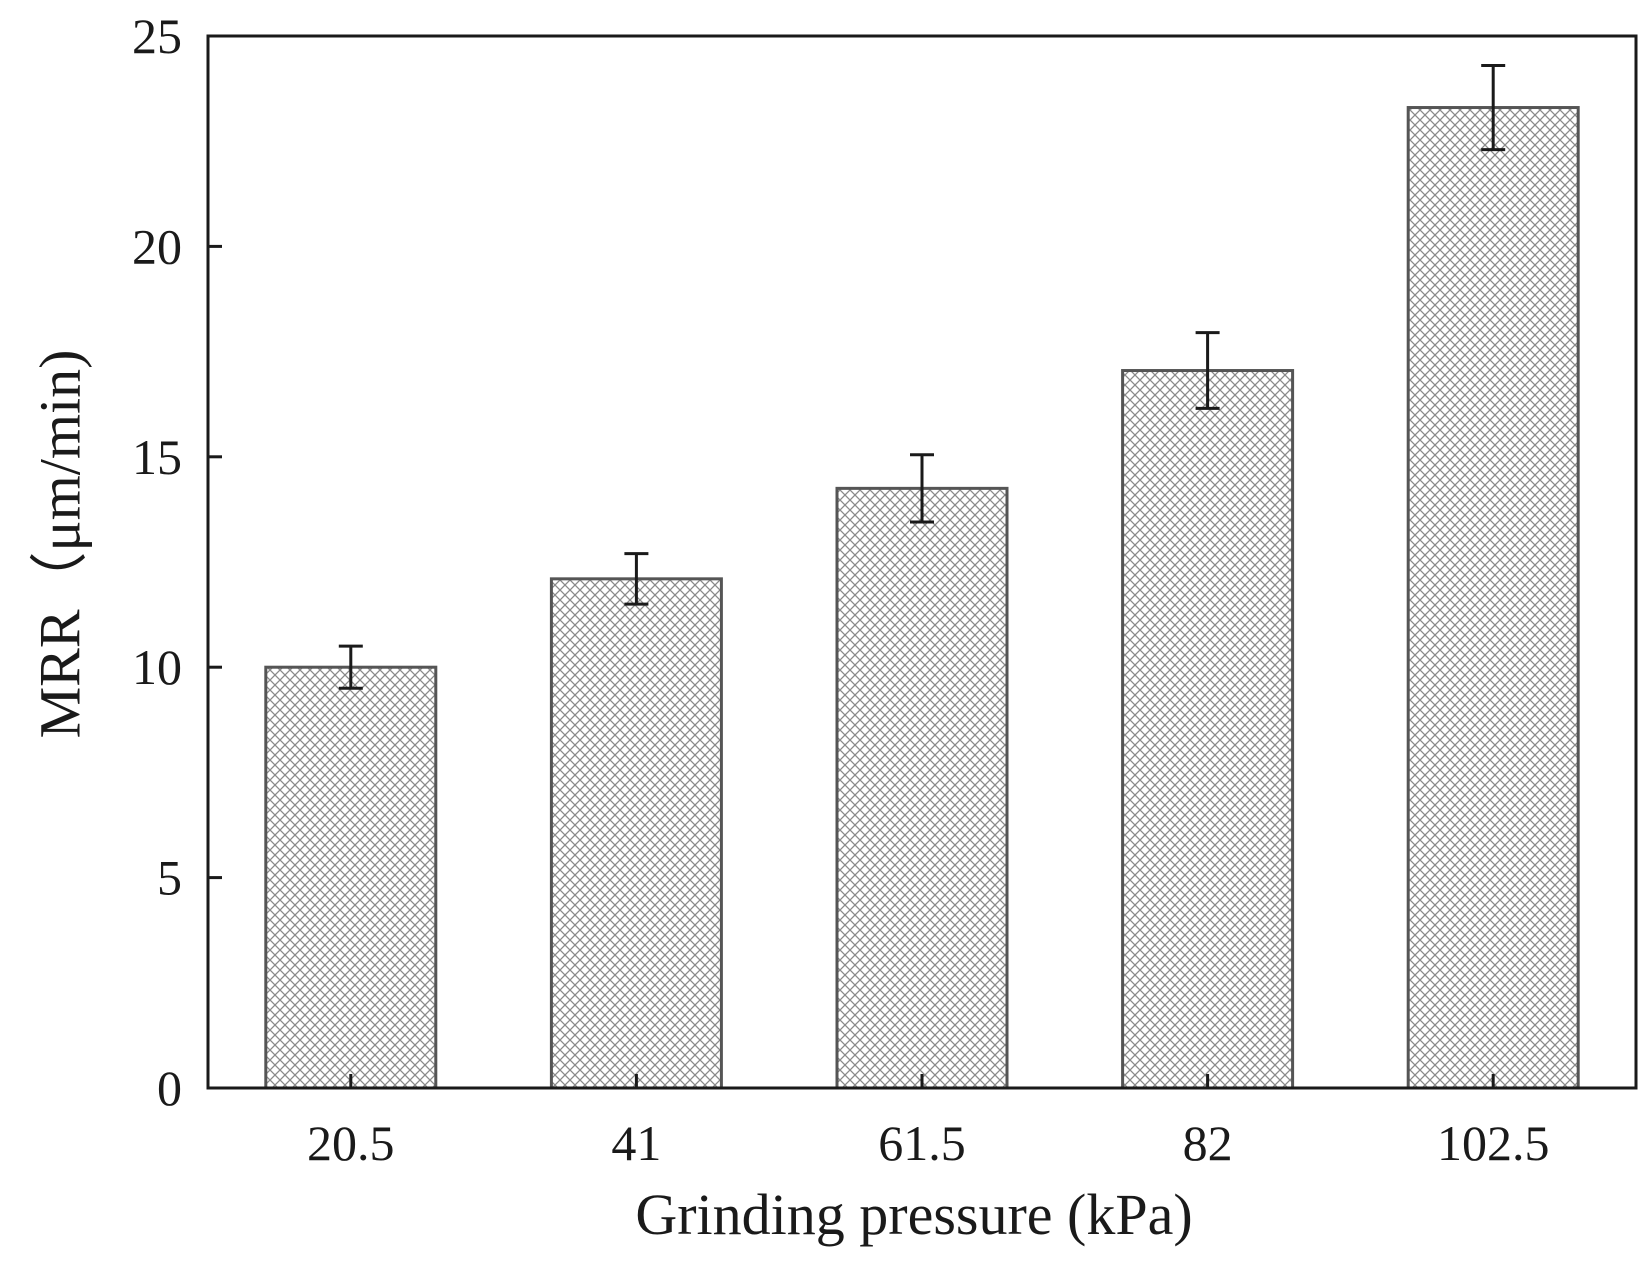  What do you see at coordinates (157, 457) in the screenshot?
I see `y-tick-label: 15` at bounding box center [157, 457].